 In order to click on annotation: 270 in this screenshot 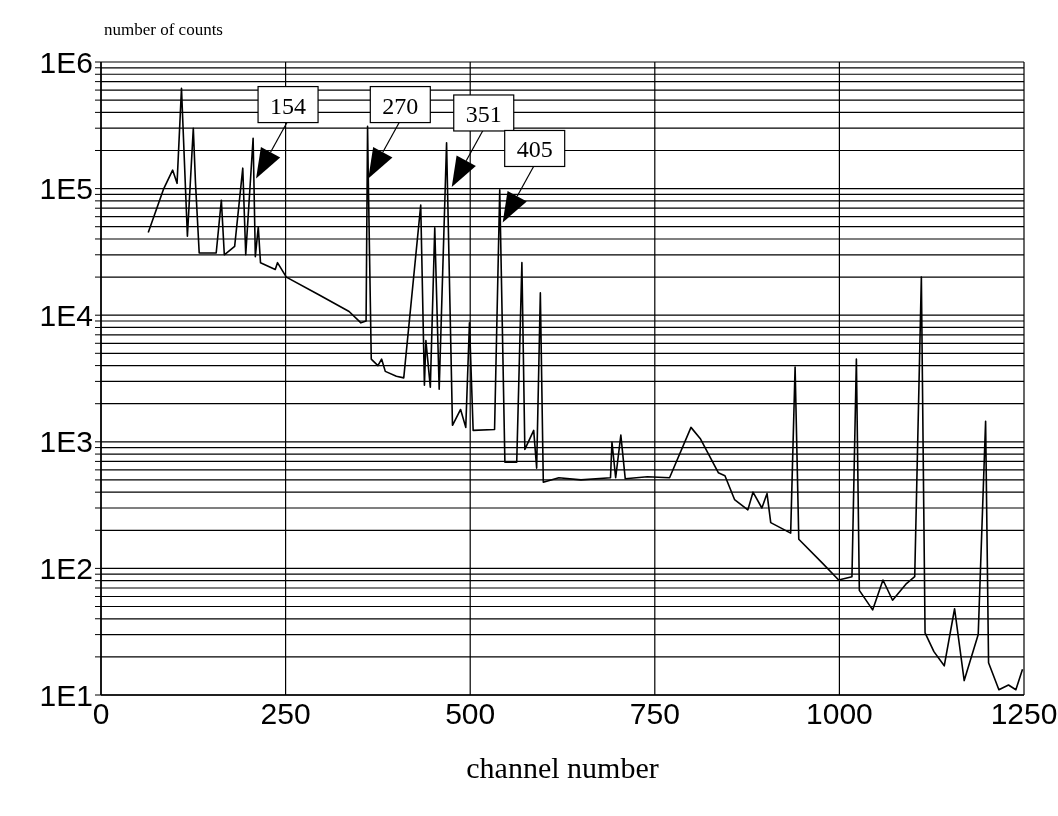, I will do `click(400, 105)`.